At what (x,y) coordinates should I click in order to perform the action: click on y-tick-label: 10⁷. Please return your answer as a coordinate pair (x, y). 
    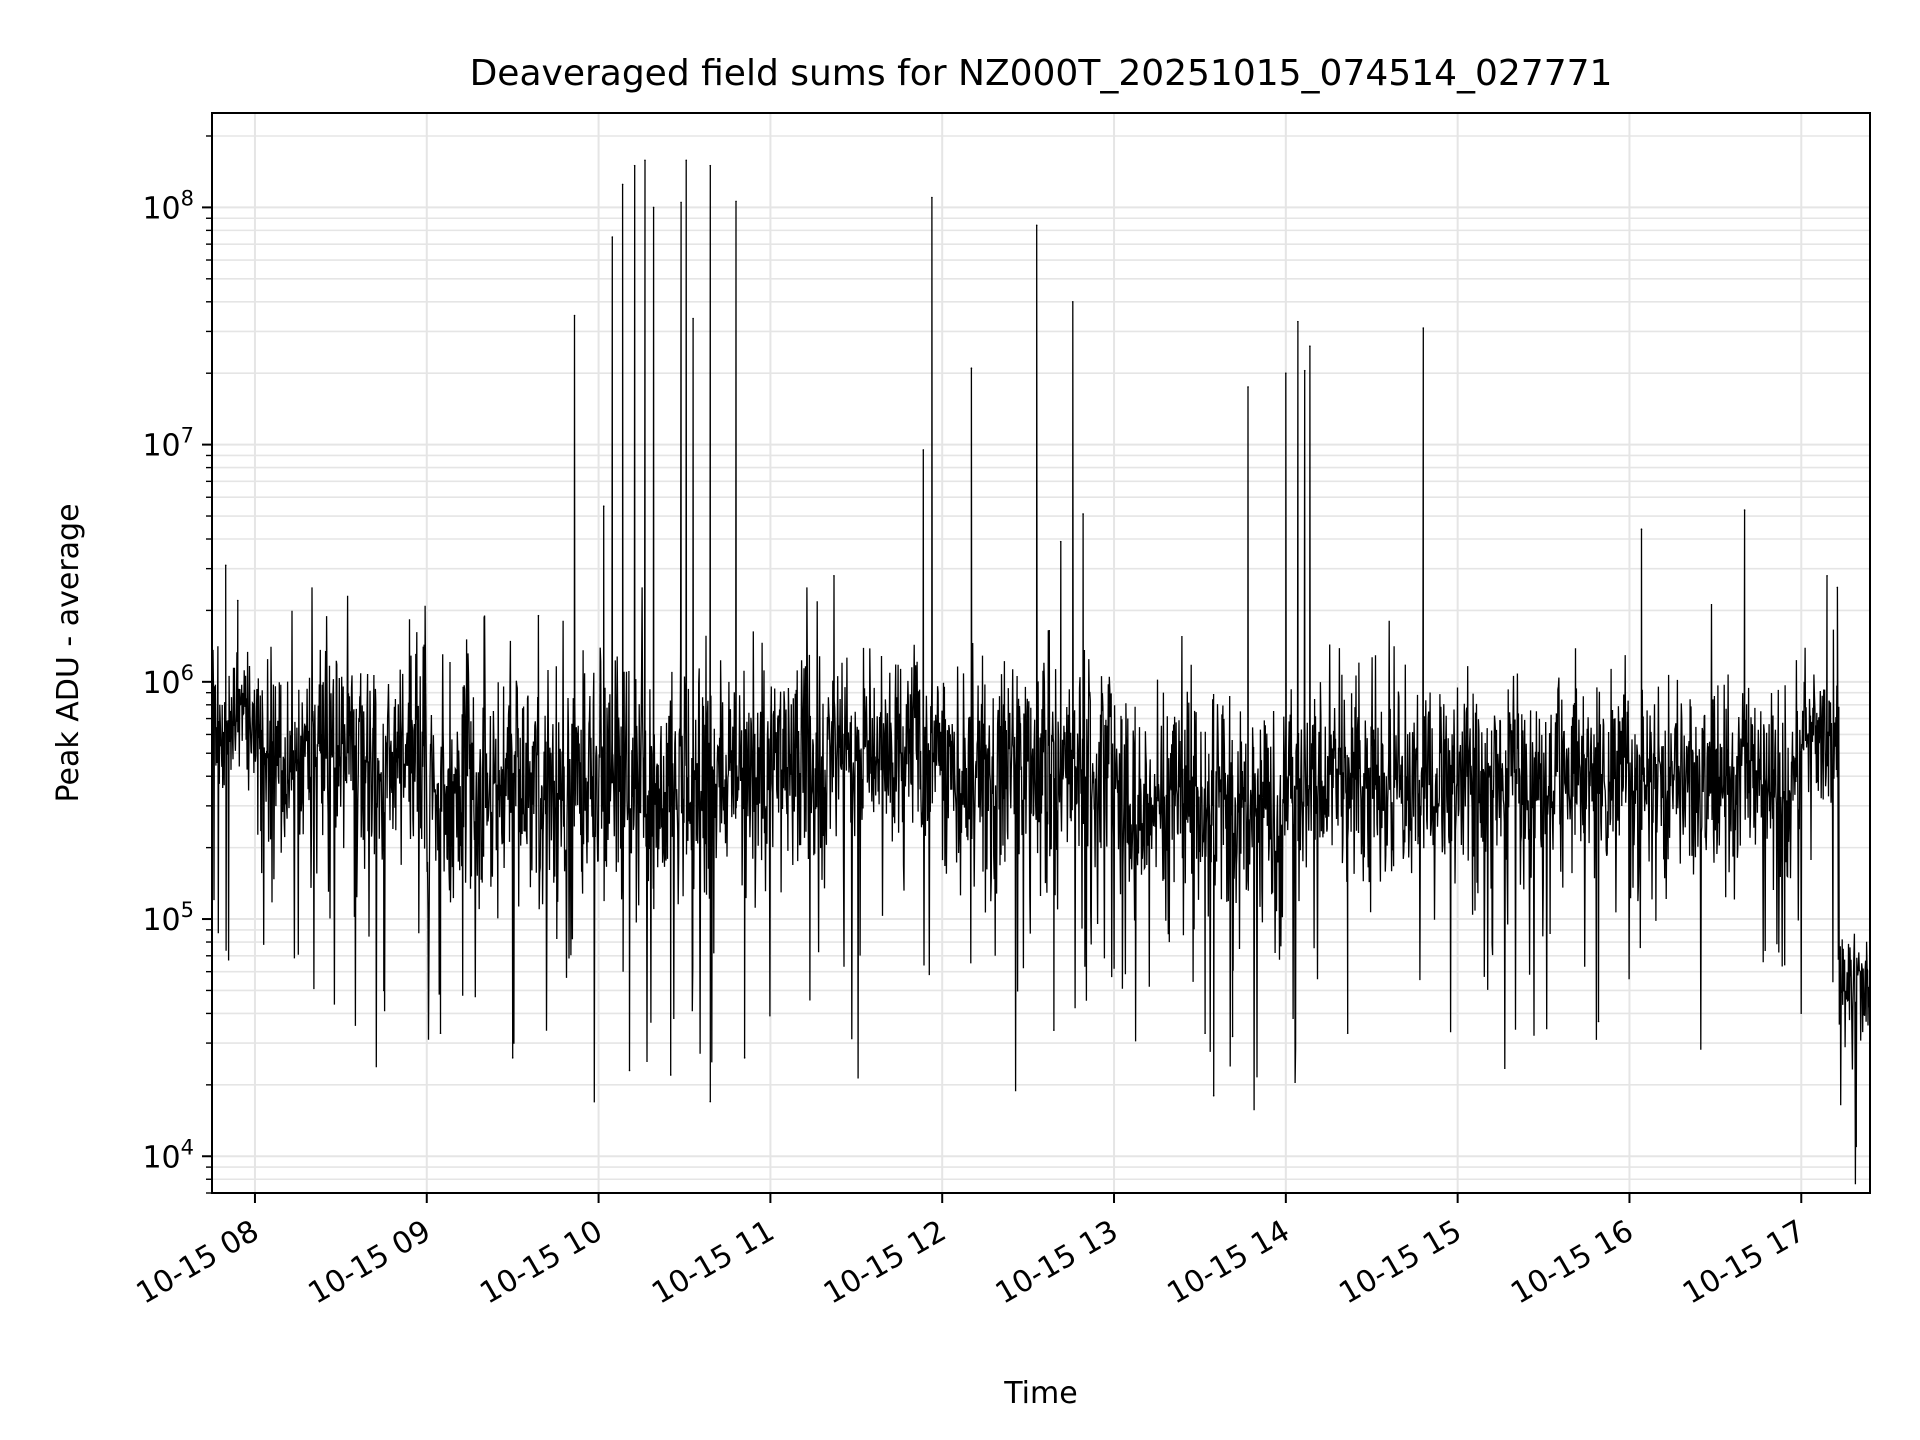
    Looking at the image, I should click on (168, 444).